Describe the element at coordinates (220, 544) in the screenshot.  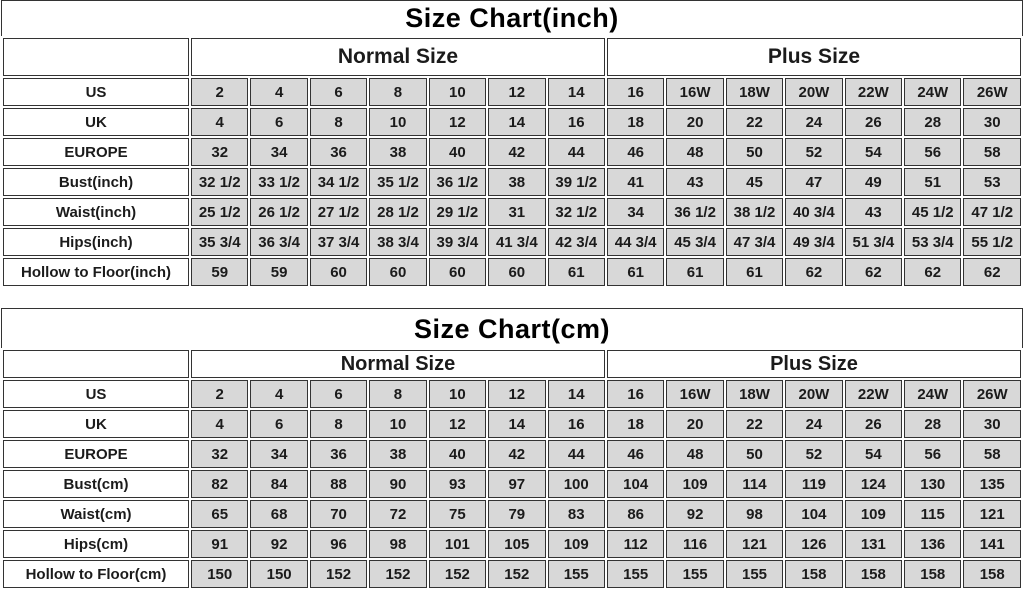
I see `size-value-cell: 91` at that location.